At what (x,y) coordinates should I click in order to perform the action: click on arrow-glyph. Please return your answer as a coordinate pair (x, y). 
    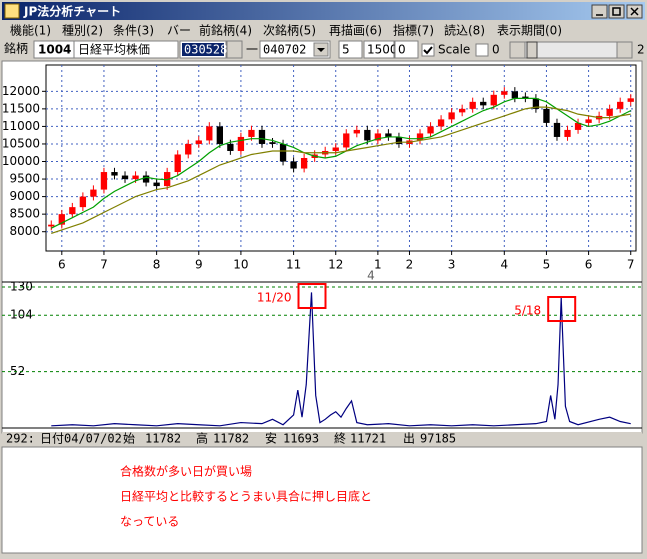
    Looking at the image, I should click on (321, 50).